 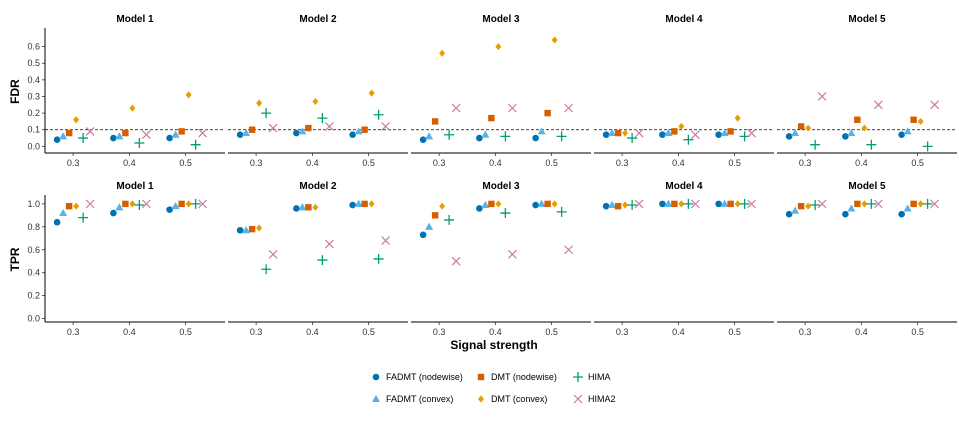 I want to click on panel-title: Model 1, so click(x=135, y=19).